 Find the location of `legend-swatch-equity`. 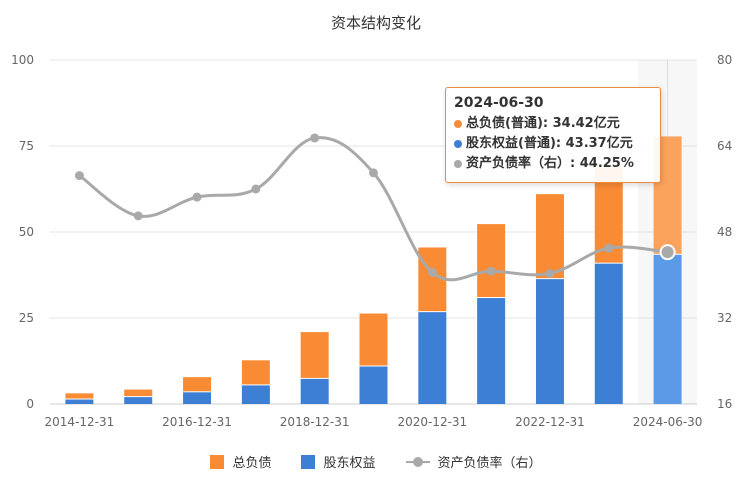

legend-swatch-equity is located at coordinates (308, 461).